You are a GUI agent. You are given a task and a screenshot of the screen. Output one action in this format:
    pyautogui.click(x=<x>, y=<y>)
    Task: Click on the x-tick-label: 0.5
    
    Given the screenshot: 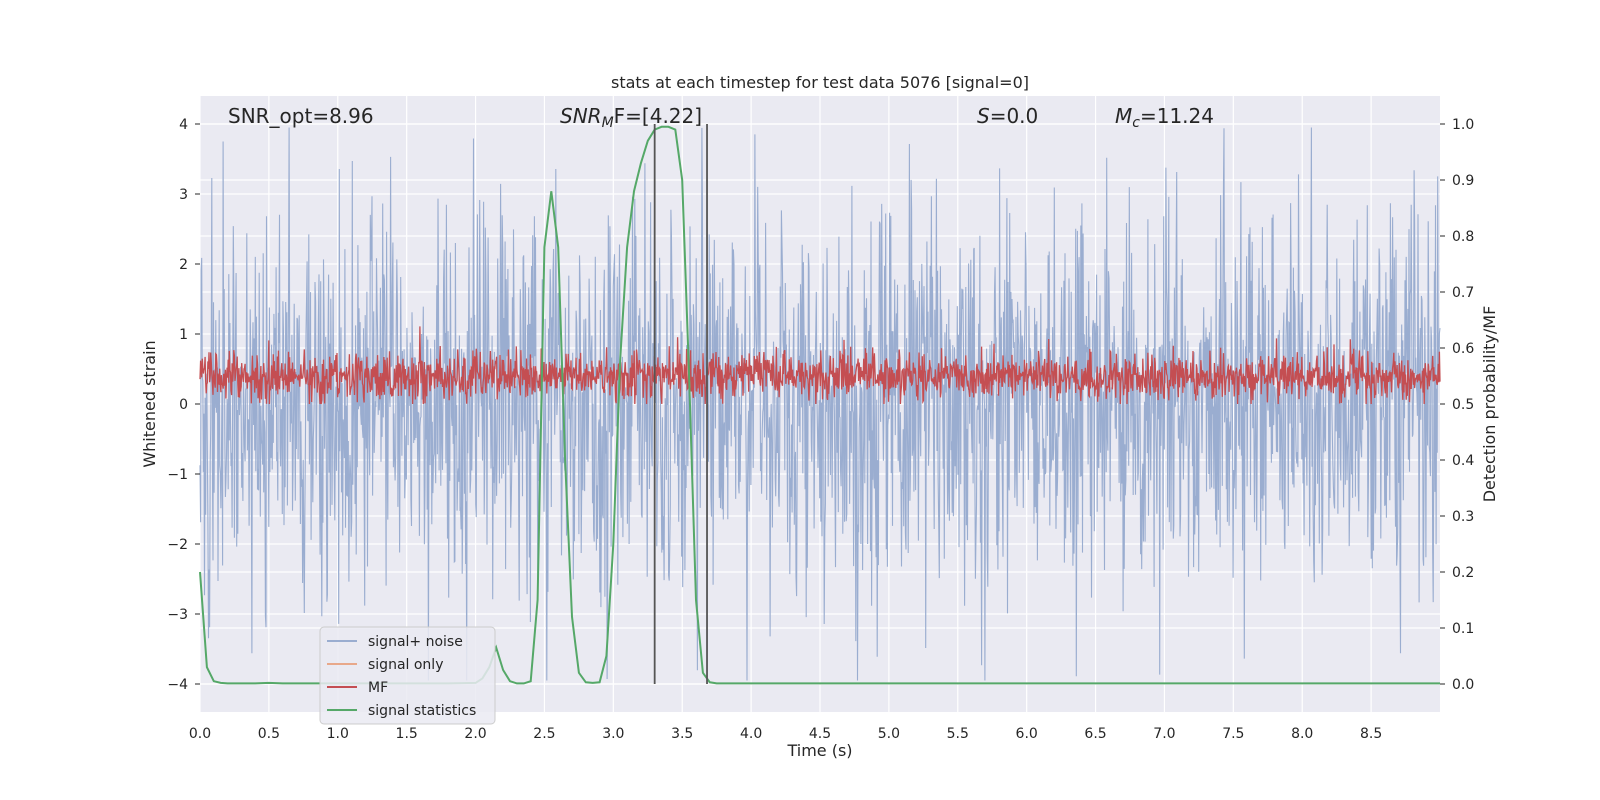 What is the action you would take?
    pyautogui.click(x=269, y=734)
    